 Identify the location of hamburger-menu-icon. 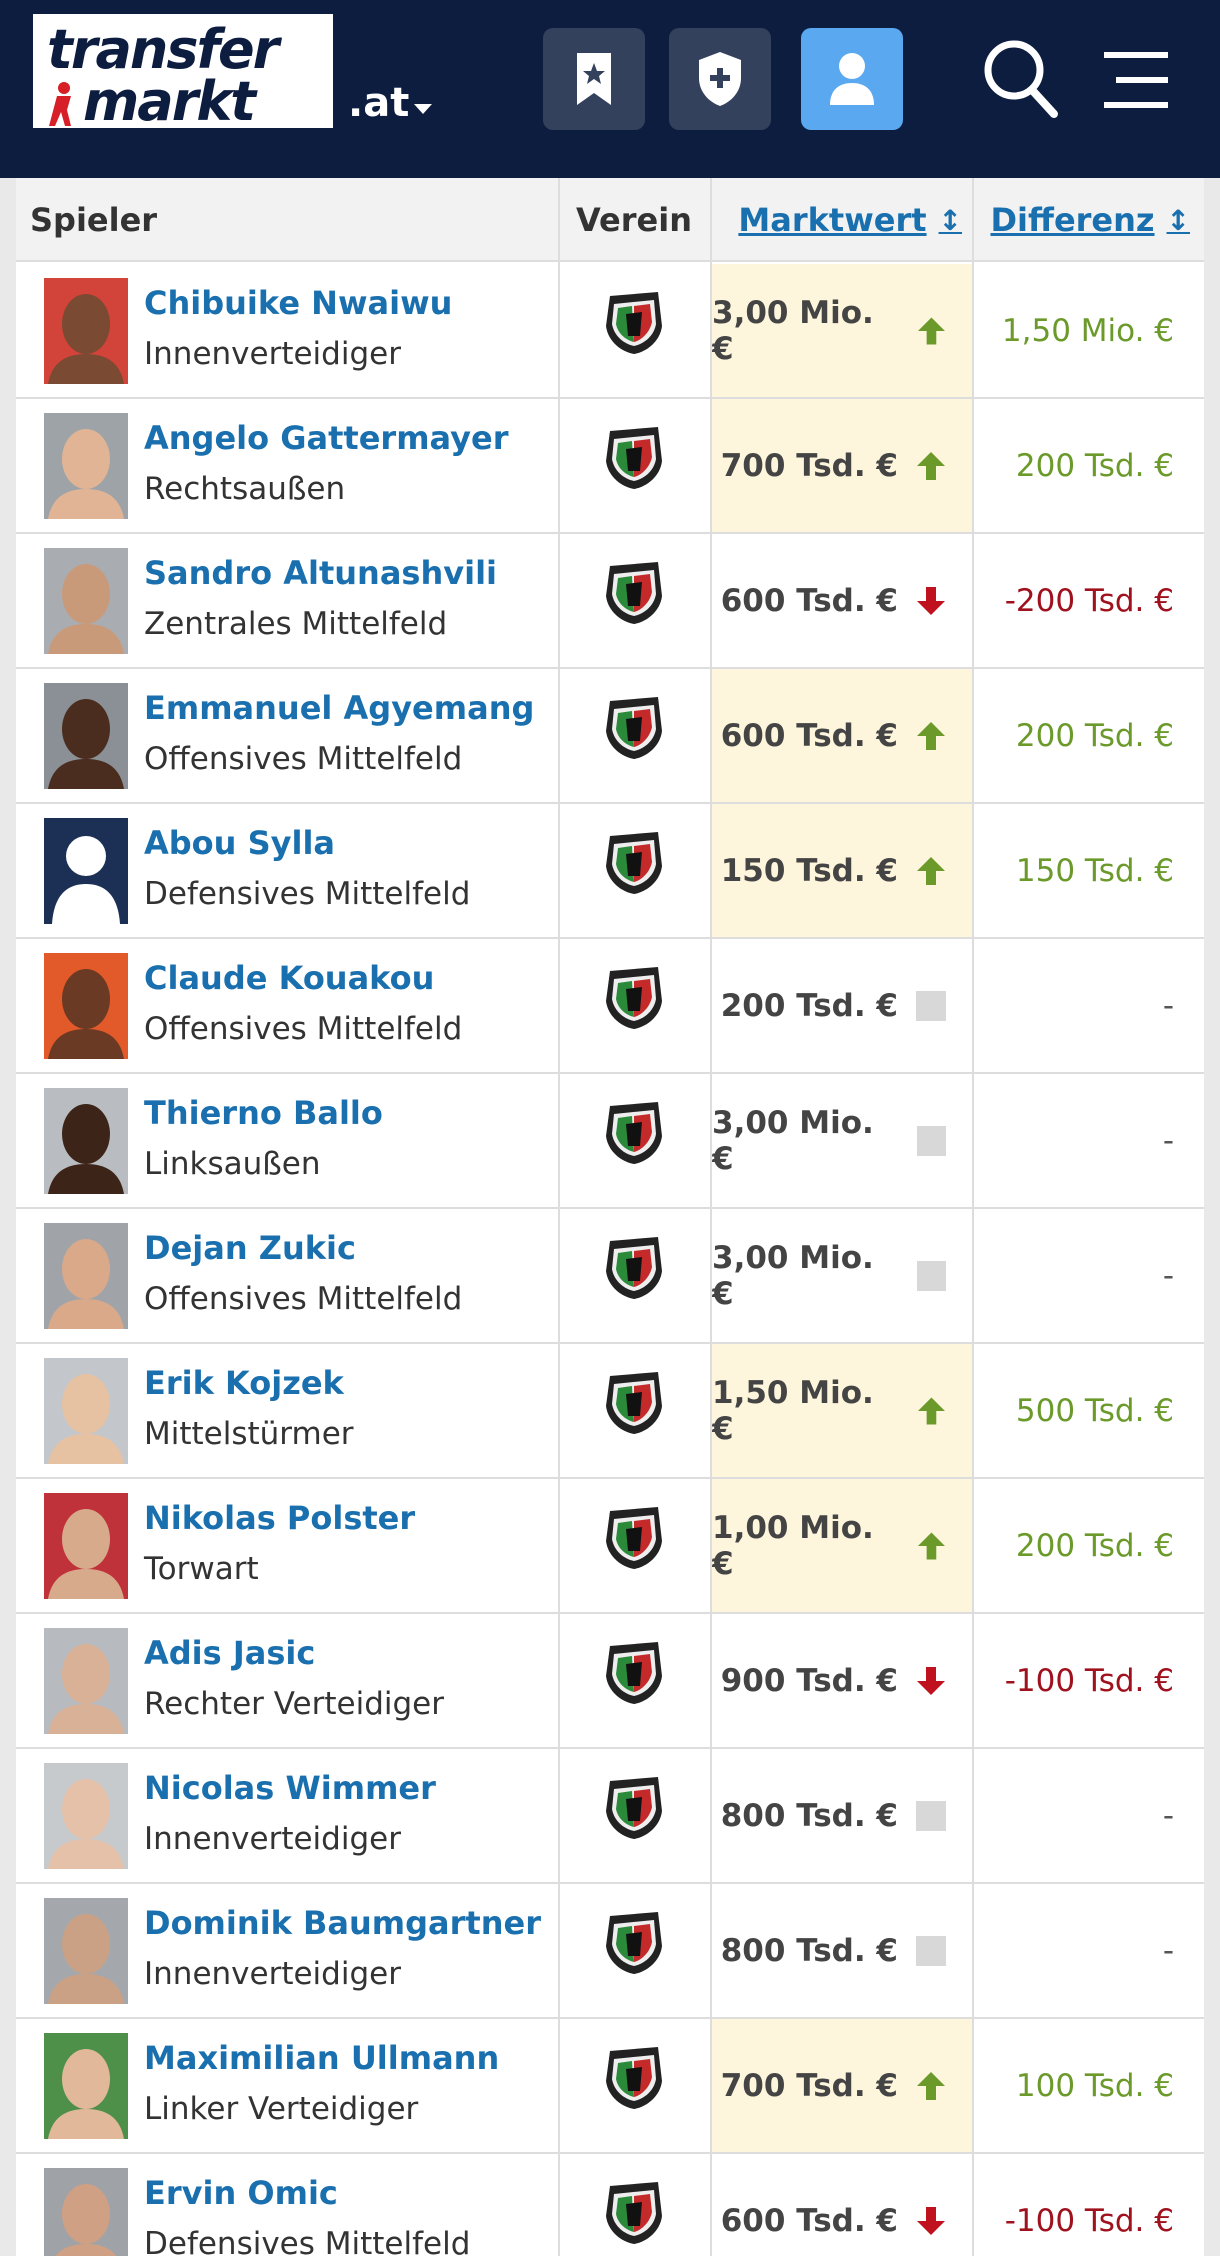
(1136, 80).